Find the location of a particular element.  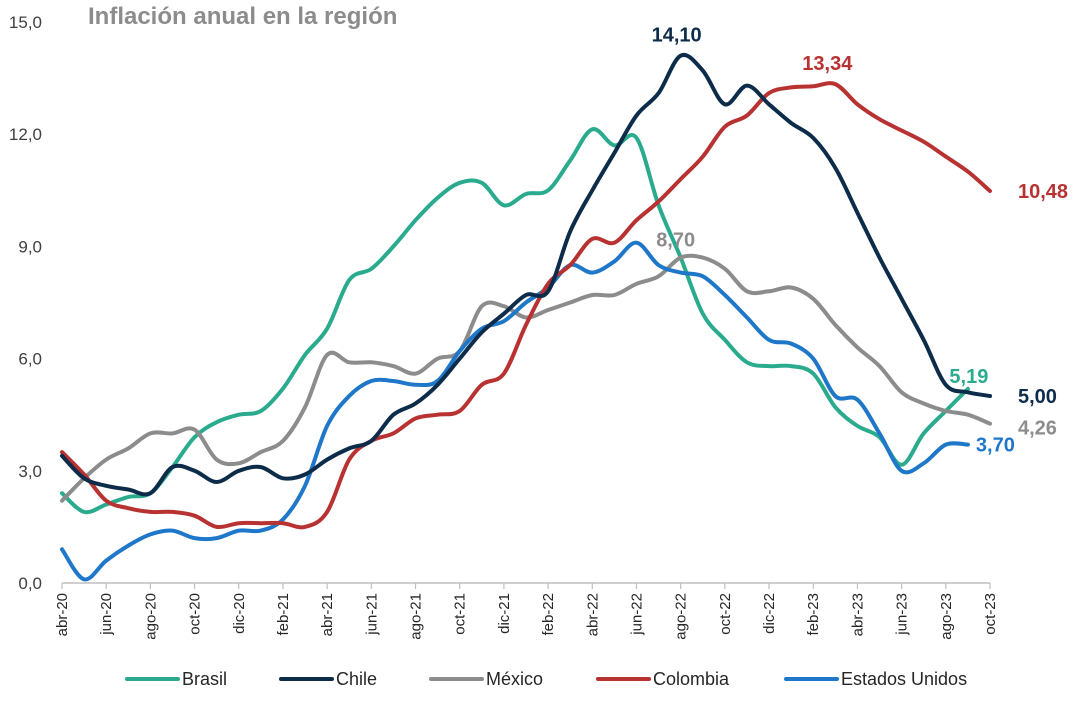

legend-label-estados-unidos: Estados Unidos is located at coordinates (904, 679).